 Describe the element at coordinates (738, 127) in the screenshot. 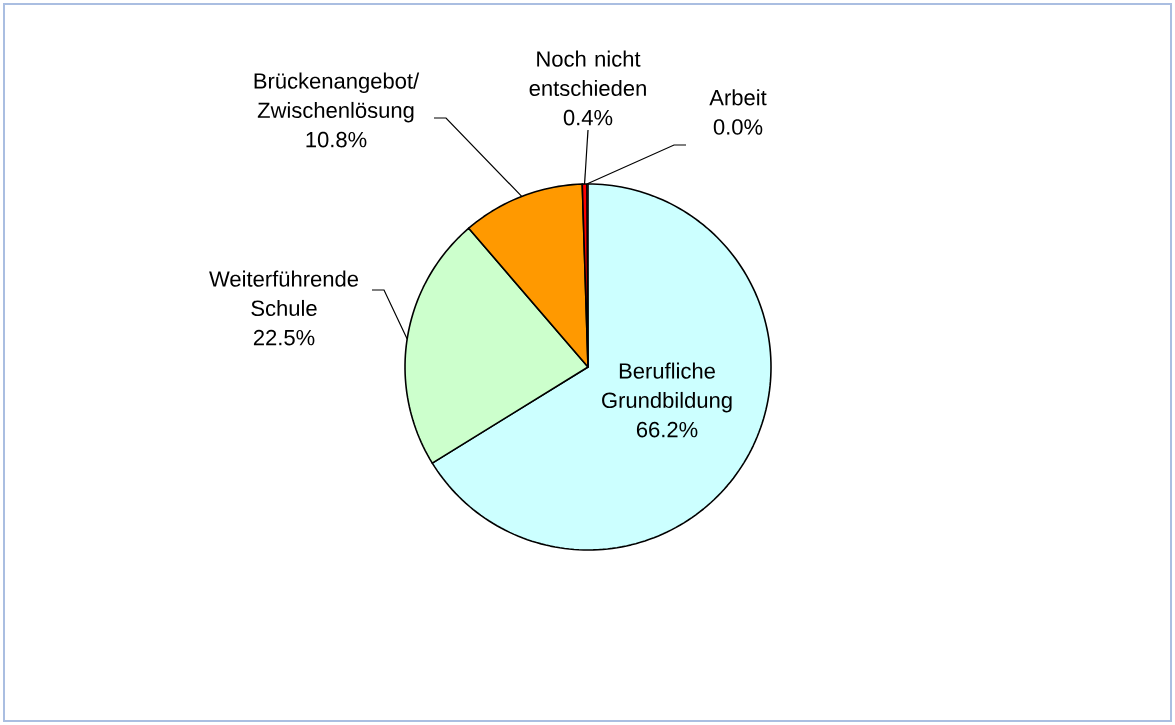

I see `text: 0.0%` at that location.